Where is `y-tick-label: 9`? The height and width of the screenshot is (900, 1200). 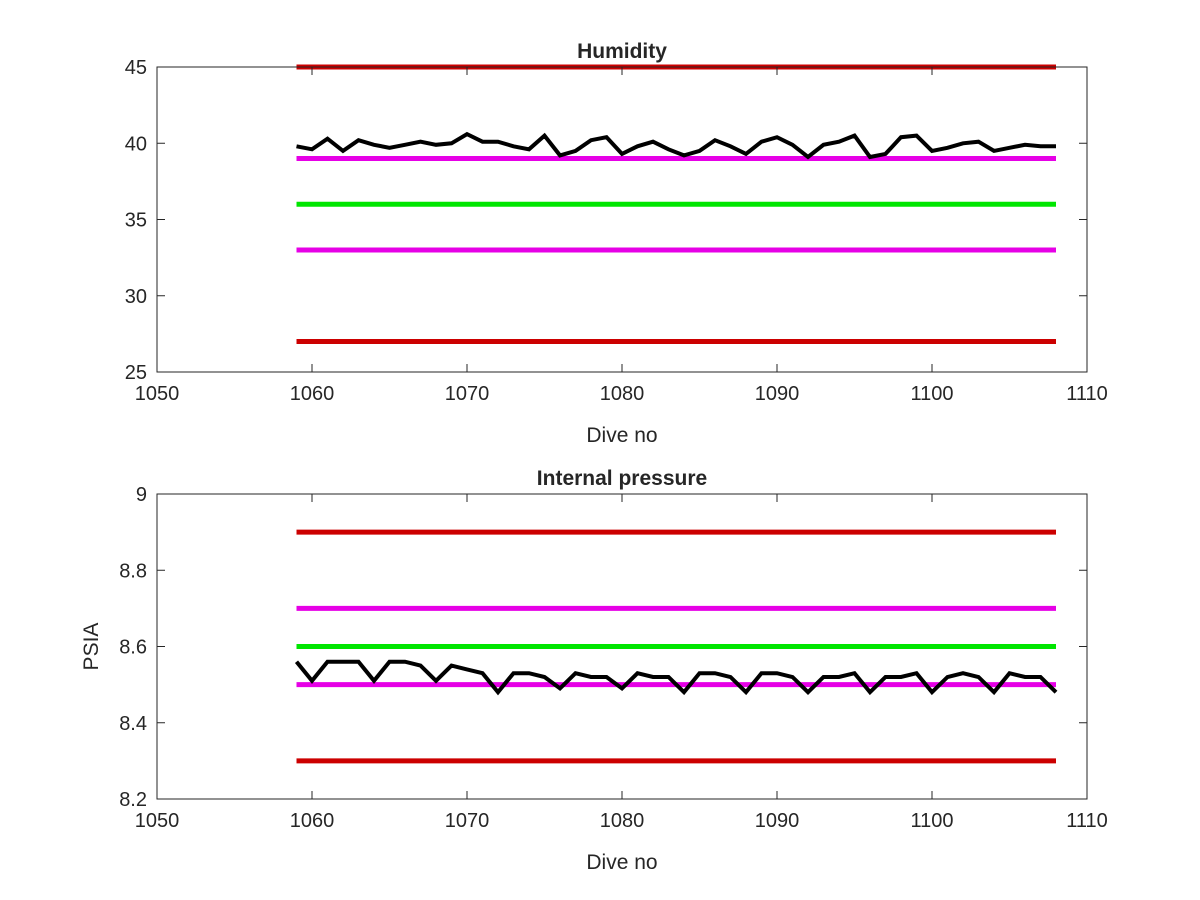
y-tick-label: 9 is located at coordinates (141, 495).